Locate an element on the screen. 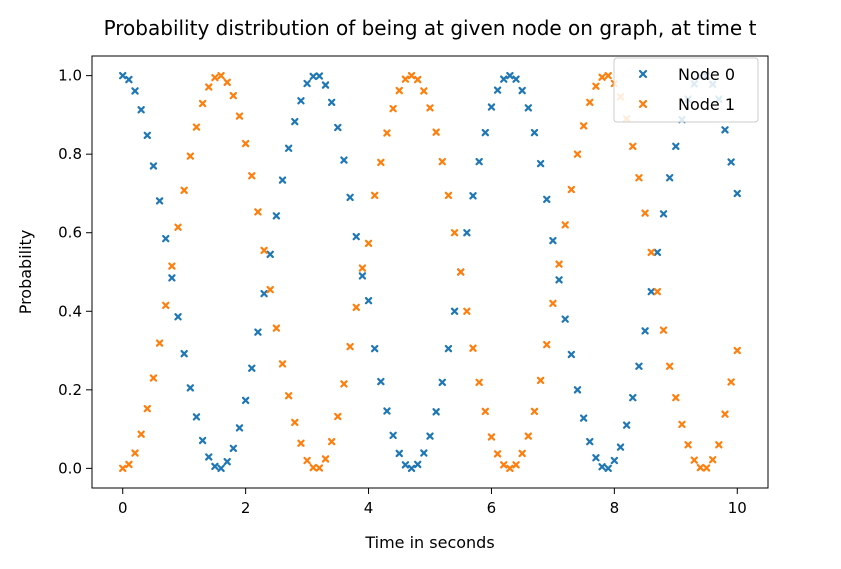 The width and height of the screenshot is (841, 569). x-tick-label: 0 is located at coordinates (123, 508).